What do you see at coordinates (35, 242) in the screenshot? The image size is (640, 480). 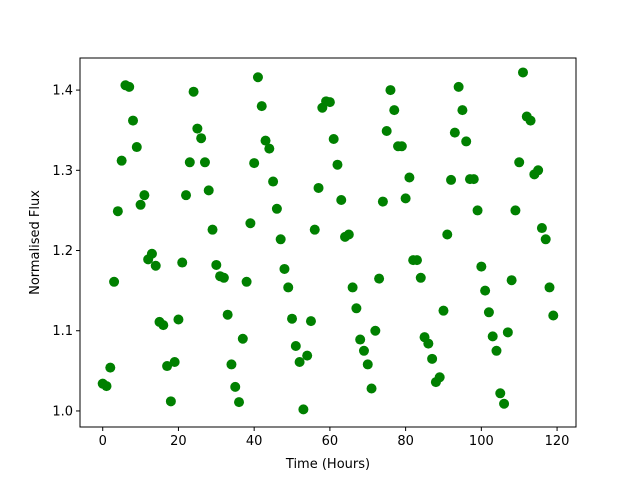 I see `y-axis-label: Normalised Flux` at bounding box center [35, 242].